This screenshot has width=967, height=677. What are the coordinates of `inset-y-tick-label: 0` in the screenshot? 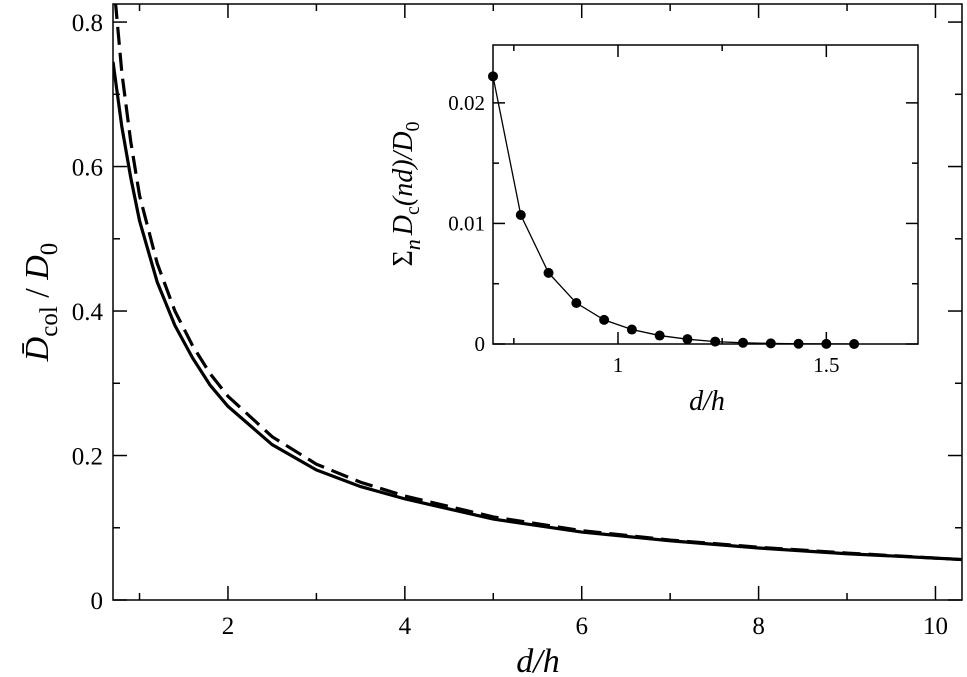 It's located at (480, 344).